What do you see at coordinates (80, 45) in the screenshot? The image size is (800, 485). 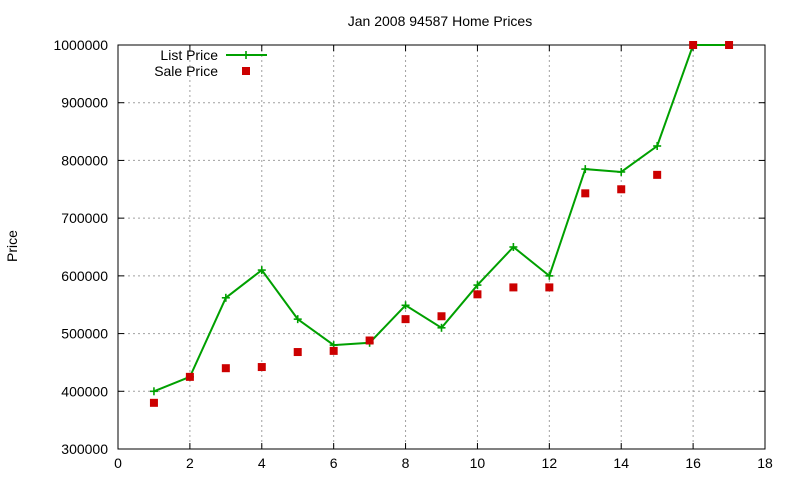 I see `y-tick-label: 1000000` at bounding box center [80, 45].